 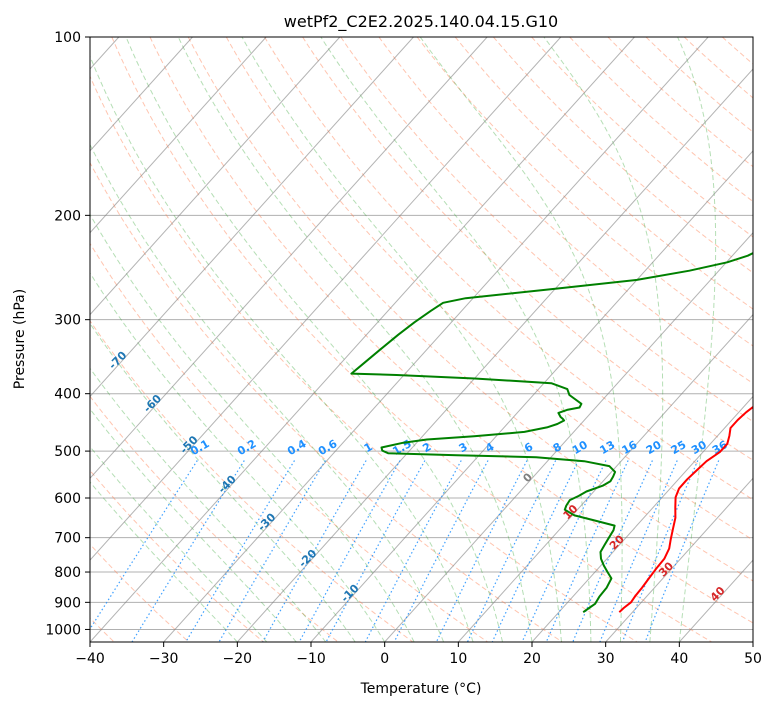 I want to click on isotherm-label: 40, so click(x=718, y=594).